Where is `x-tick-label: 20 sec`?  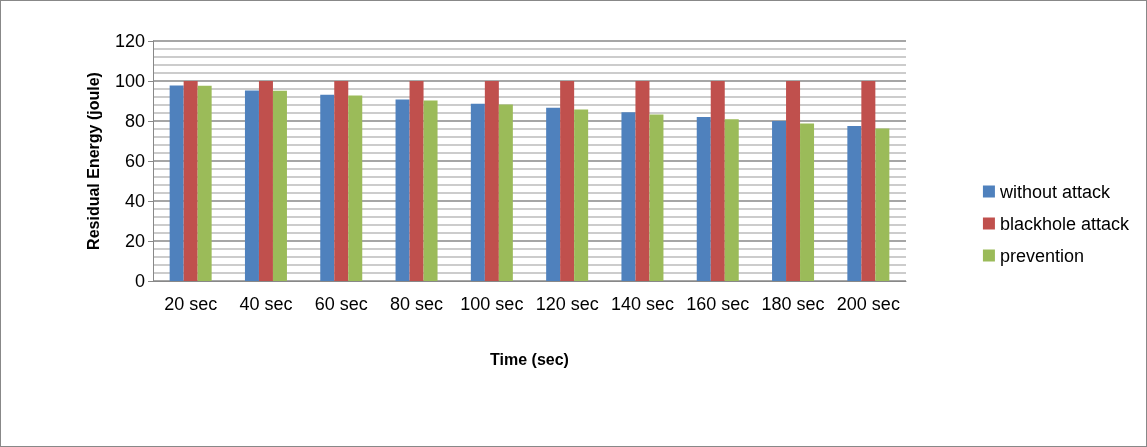 x-tick-label: 20 sec is located at coordinates (191, 304).